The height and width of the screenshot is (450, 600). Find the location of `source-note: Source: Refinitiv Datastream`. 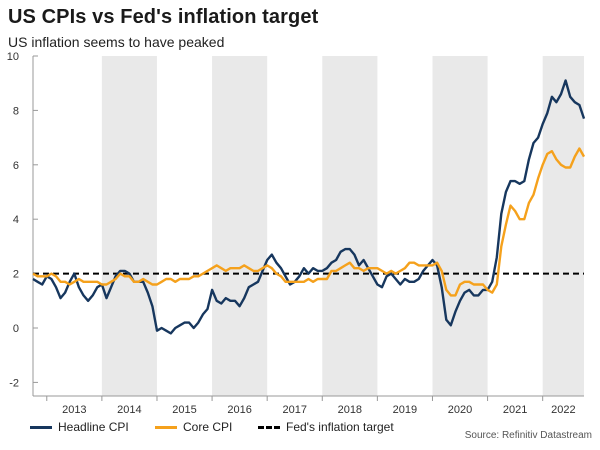

source-note: Source: Refinitiv Datastream is located at coordinates (528, 435).